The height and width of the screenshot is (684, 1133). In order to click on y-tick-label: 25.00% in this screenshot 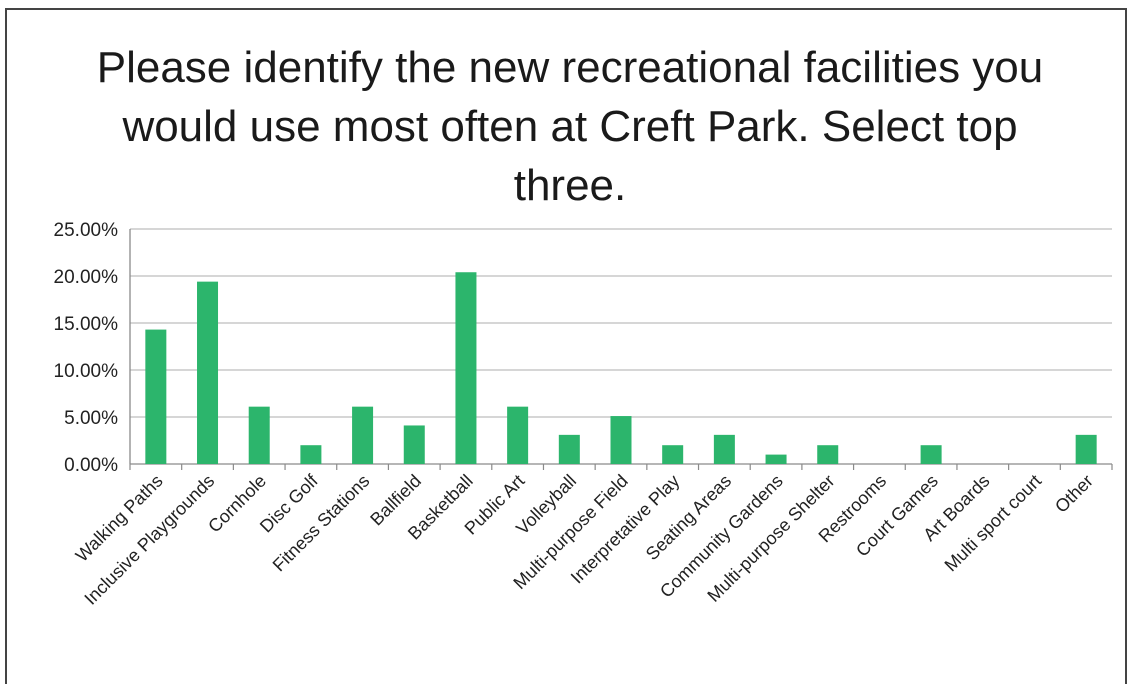, I will do `click(86, 230)`.